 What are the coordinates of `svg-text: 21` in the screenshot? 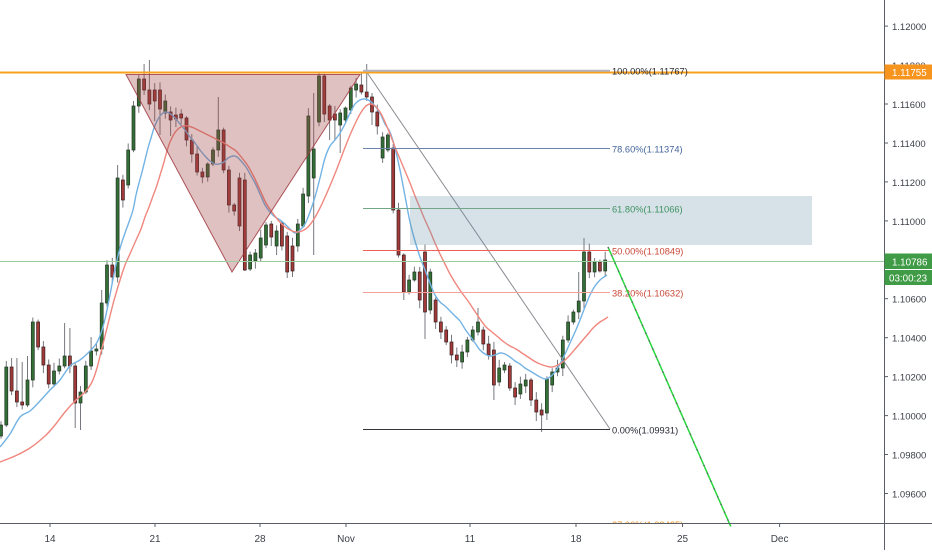 It's located at (155, 539).